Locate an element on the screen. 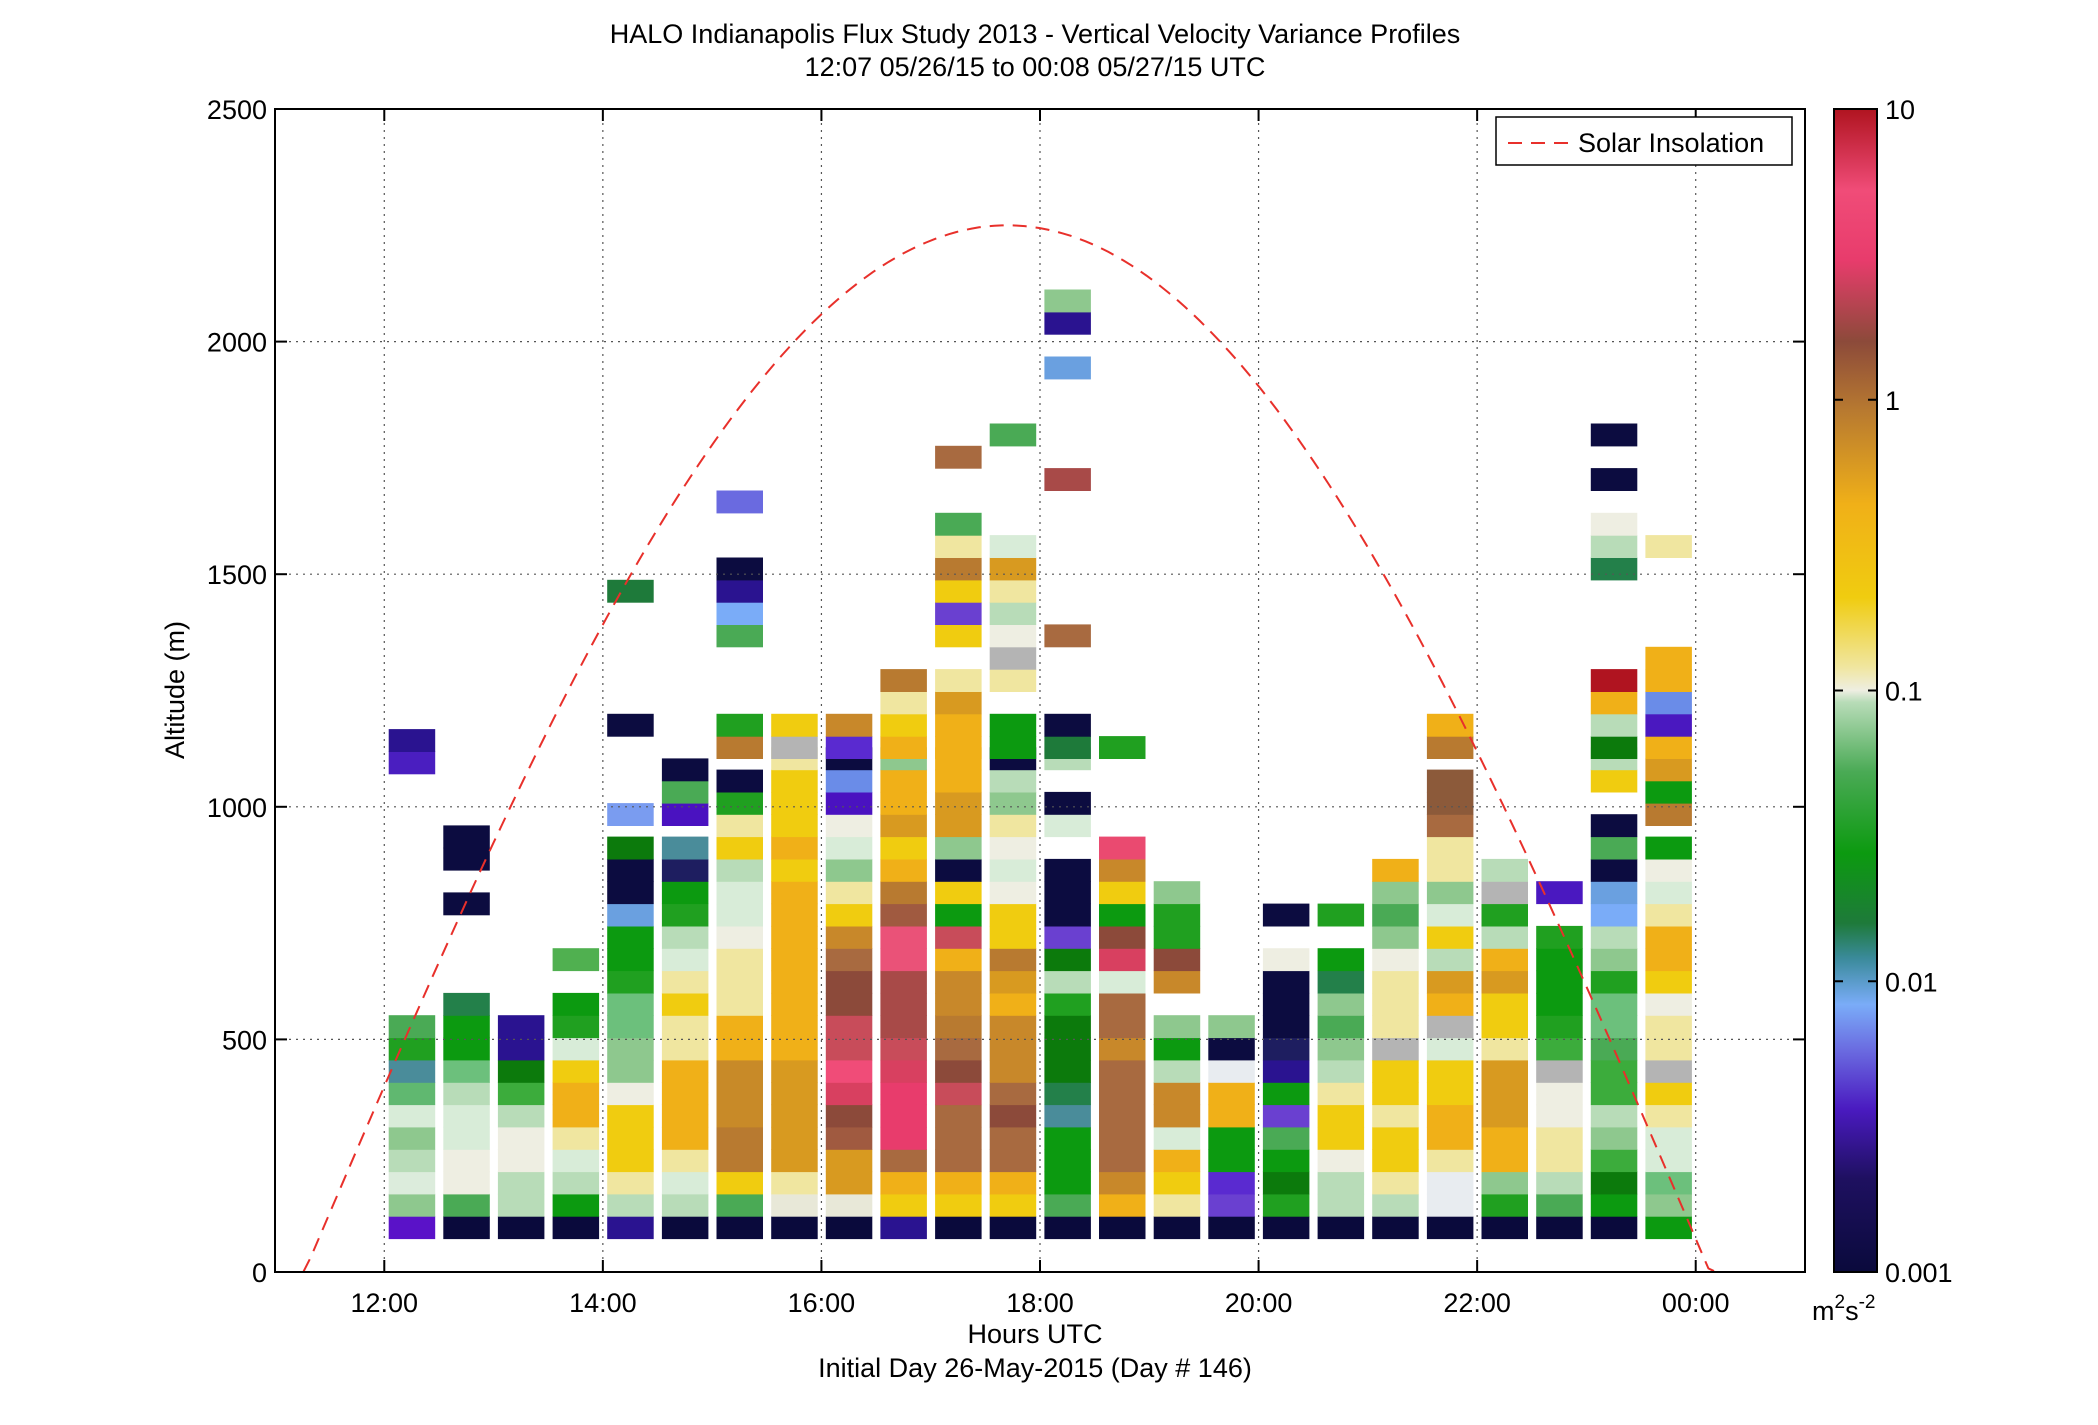 The height and width of the screenshot is (1425, 2098). colorbar-ticks: 0.001 0.01 0.1 1 10 is located at coordinates (1893, 691).